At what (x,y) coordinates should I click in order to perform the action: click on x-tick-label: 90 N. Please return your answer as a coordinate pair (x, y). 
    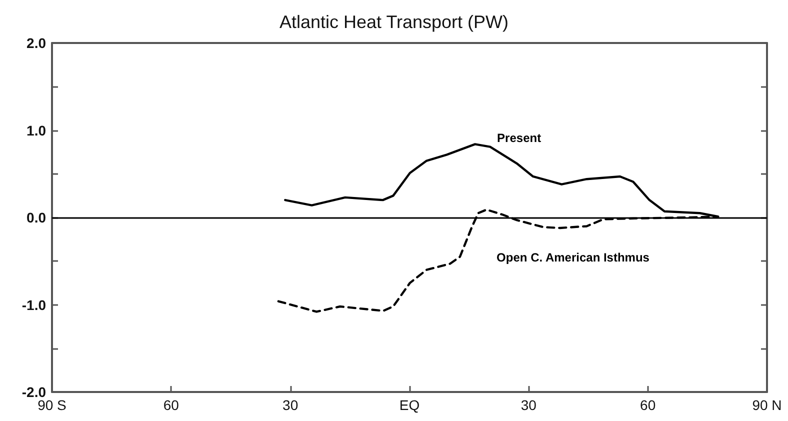
    Looking at the image, I should click on (767, 405).